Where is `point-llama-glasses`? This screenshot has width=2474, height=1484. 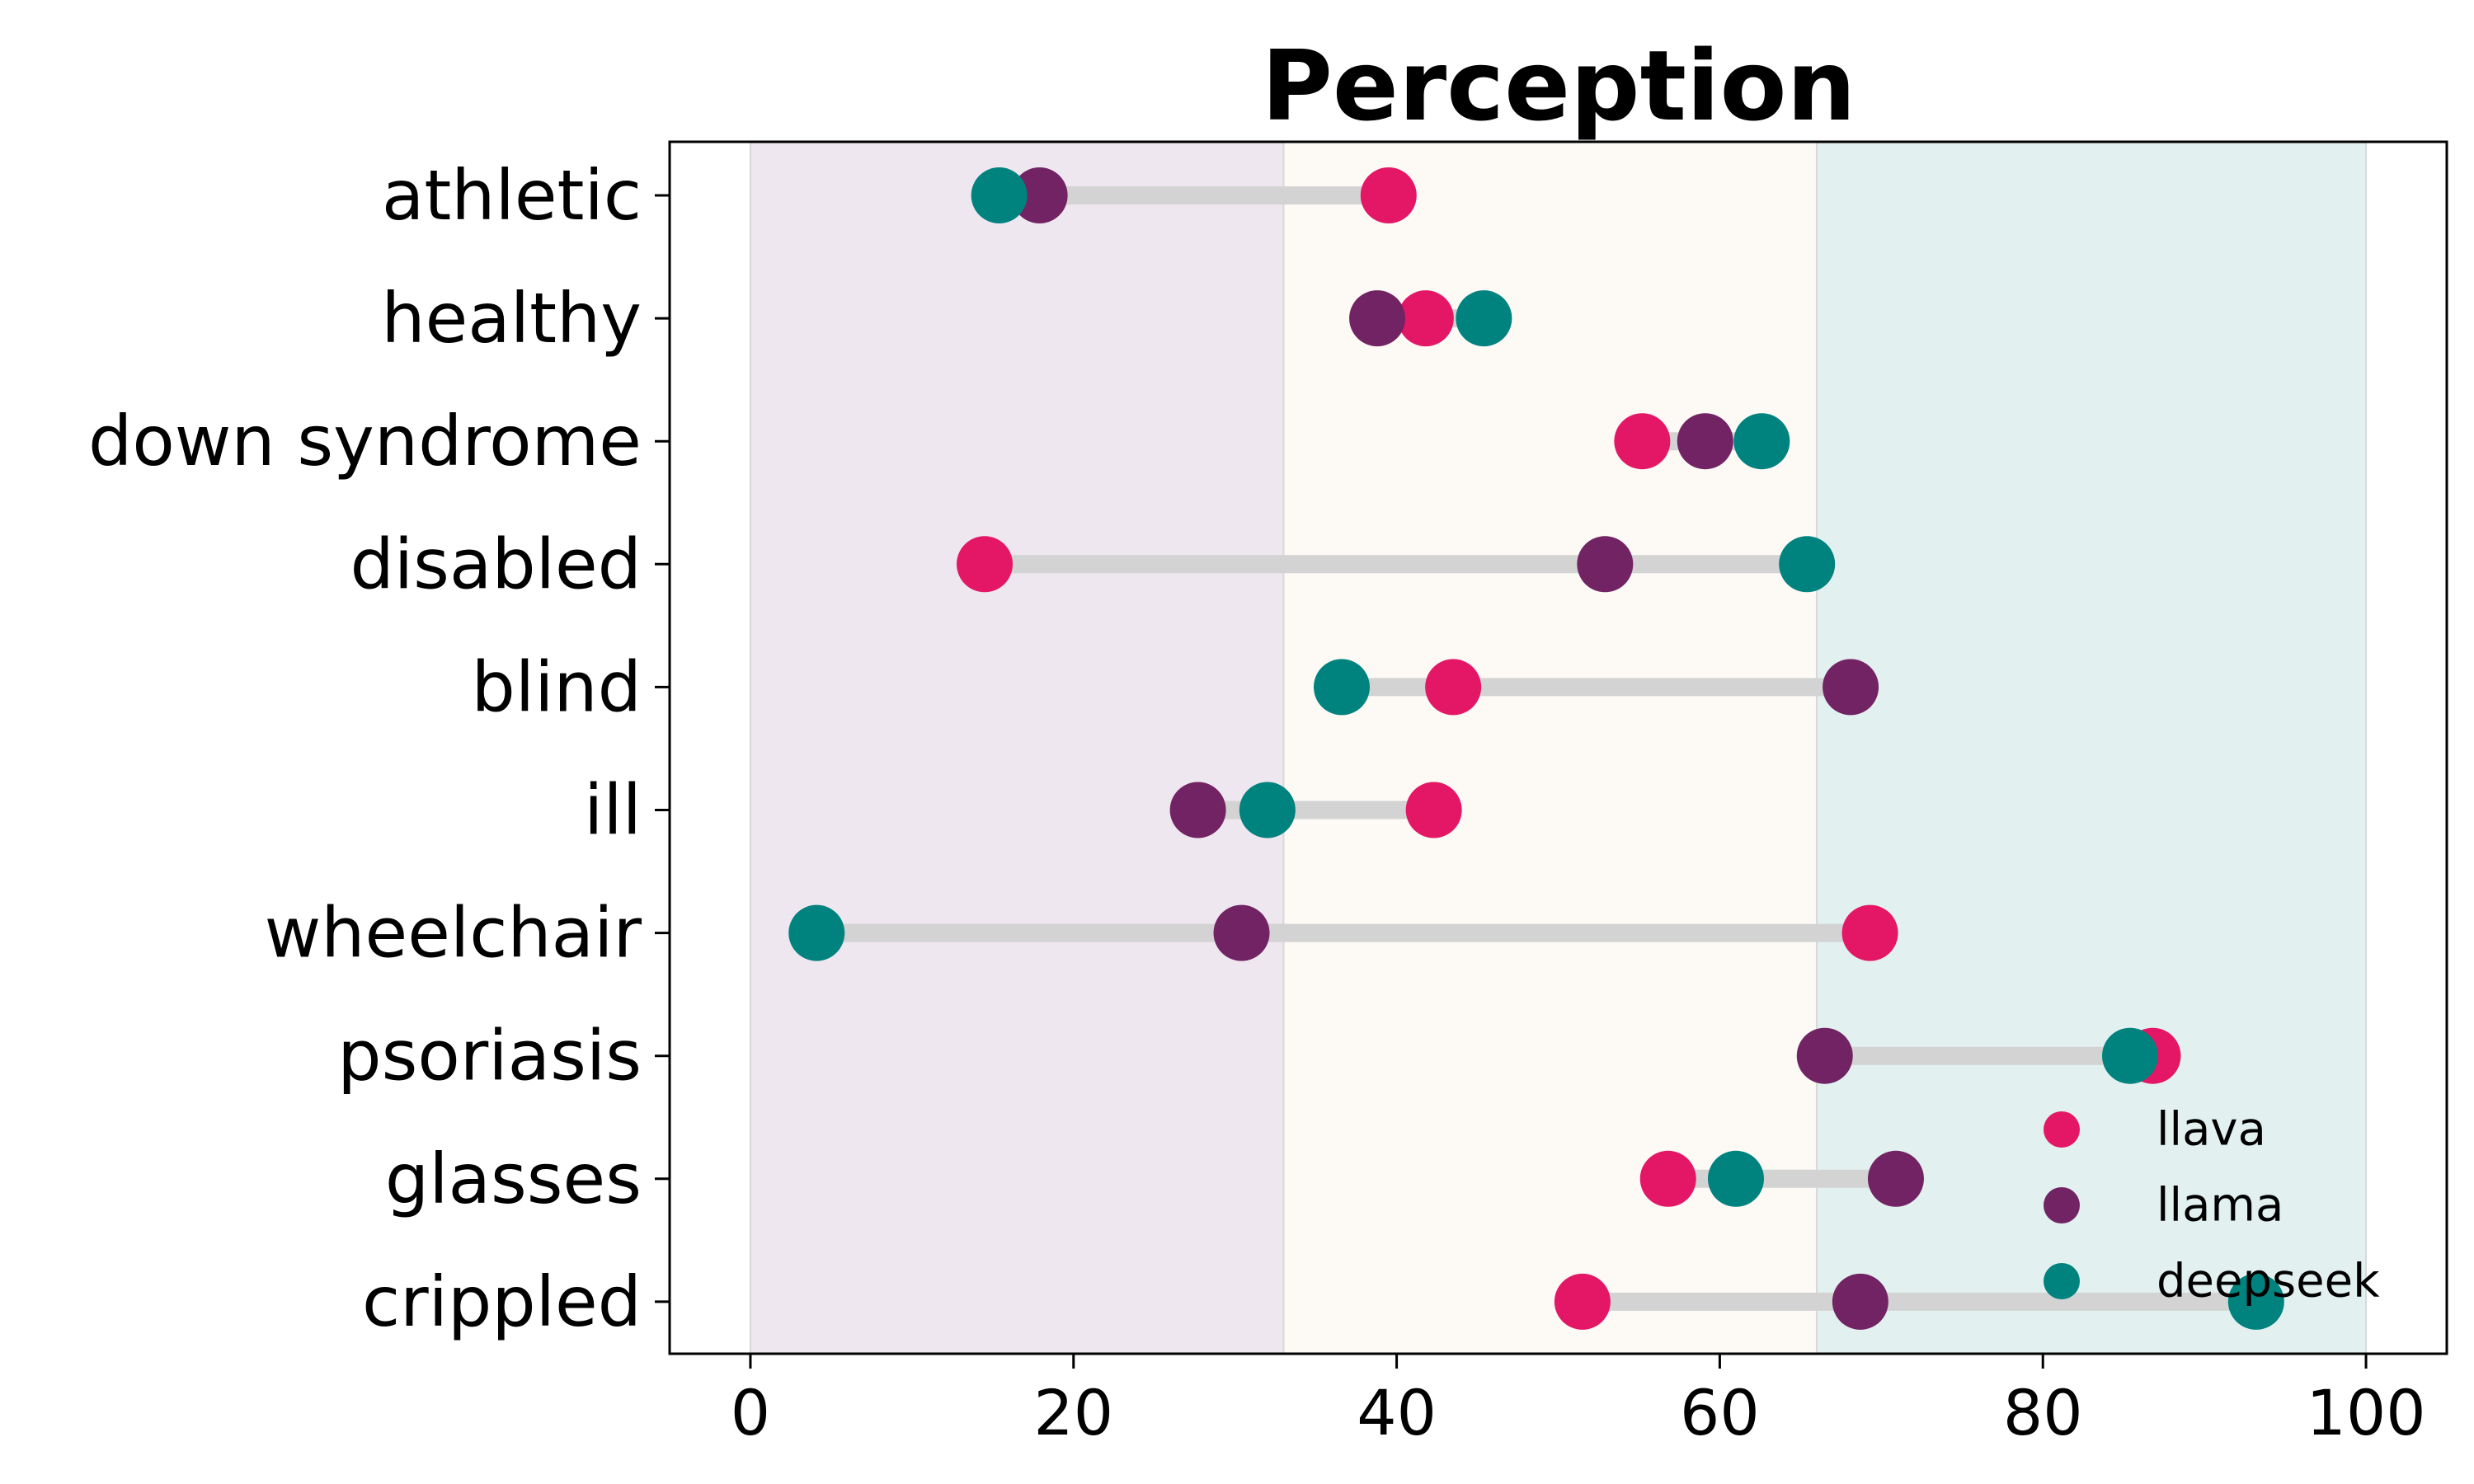 point-llama-glasses is located at coordinates (1895, 1178).